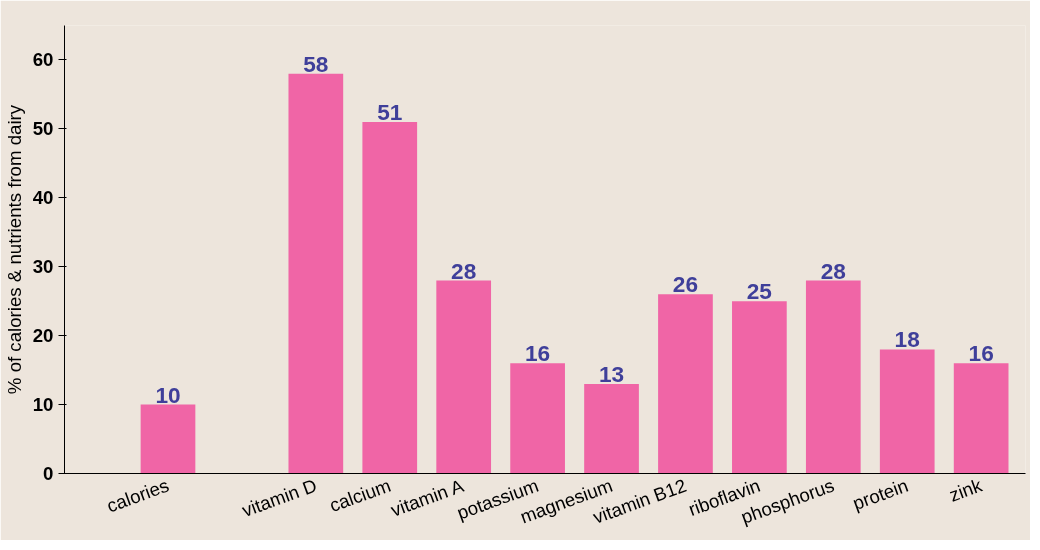 Image resolution: width=1040 pixels, height=550 pixels. I want to click on y-tick-label: 10, so click(43, 405).